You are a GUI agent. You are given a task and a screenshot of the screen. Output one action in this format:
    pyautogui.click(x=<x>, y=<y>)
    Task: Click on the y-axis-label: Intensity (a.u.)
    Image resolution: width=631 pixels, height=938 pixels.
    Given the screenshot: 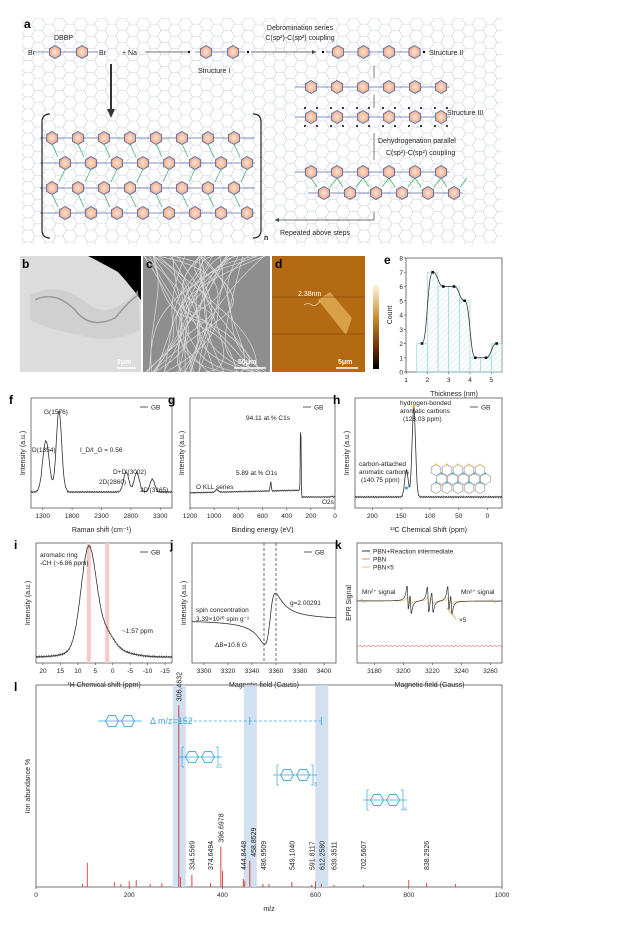 What is the action you would take?
    pyautogui.click(x=182, y=453)
    